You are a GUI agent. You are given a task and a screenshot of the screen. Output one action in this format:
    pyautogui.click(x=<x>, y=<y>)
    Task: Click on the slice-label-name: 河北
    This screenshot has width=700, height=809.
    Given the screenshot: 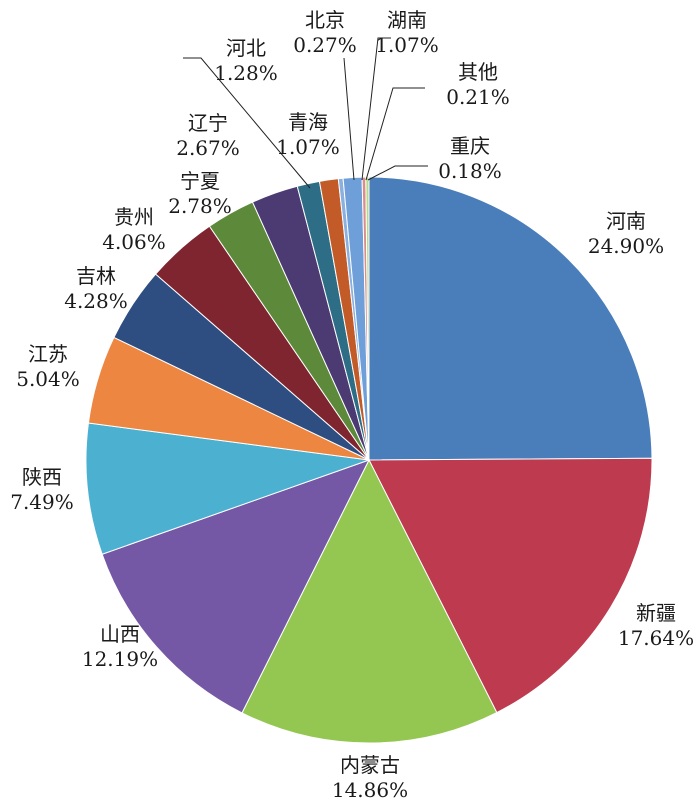 What is the action you would take?
    pyautogui.click(x=246, y=48)
    